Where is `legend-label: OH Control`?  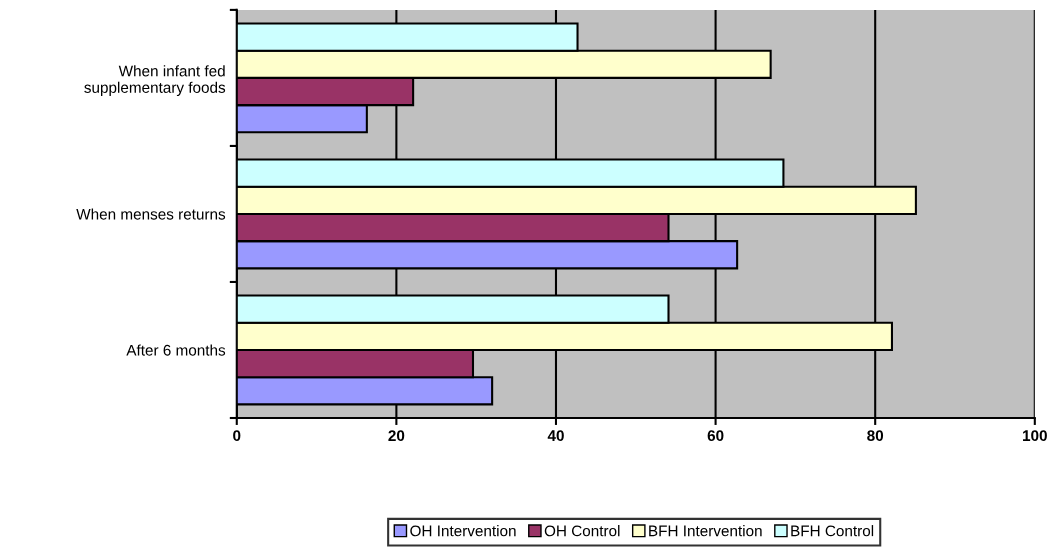
legend-label: OH Control is located at coordinates (582, 531).